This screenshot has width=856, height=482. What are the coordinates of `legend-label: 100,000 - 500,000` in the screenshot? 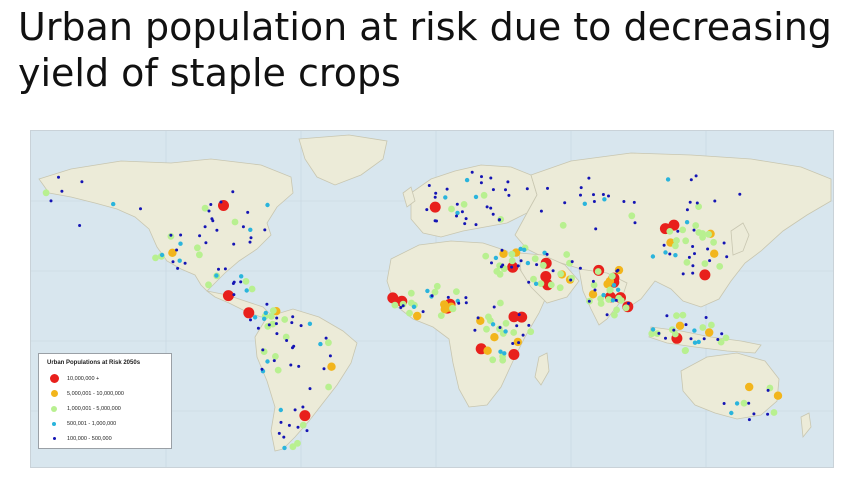 It's located at (89, 438).